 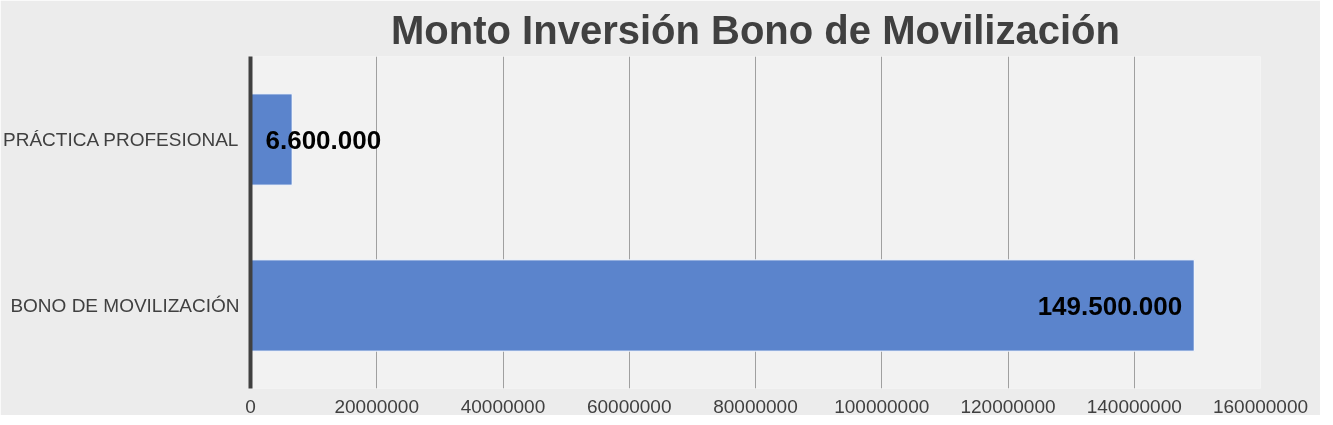 What do you see at coordinates (882, 406) in the screenshot?
I see `x-tick-label: 100000000` at bounding box center [882, 406].